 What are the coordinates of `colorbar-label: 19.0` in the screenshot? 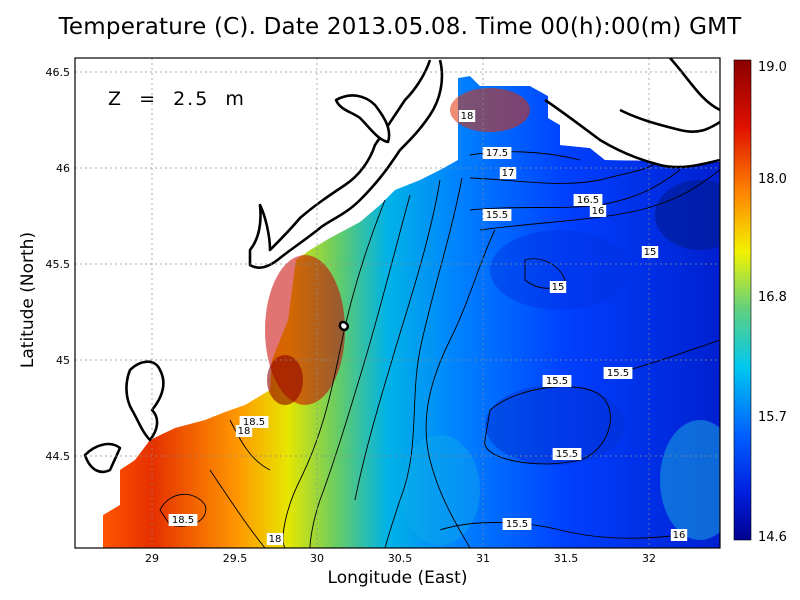 It's located at (772, 67).